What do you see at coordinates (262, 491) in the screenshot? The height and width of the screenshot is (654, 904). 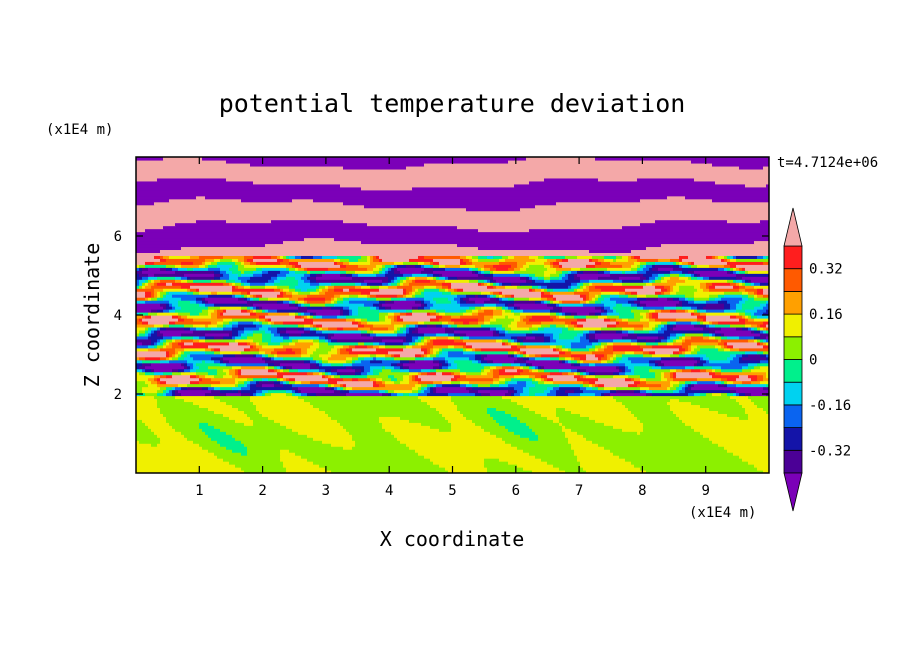 I see `x-tick-label: 2` at bounding box center [262, 491].